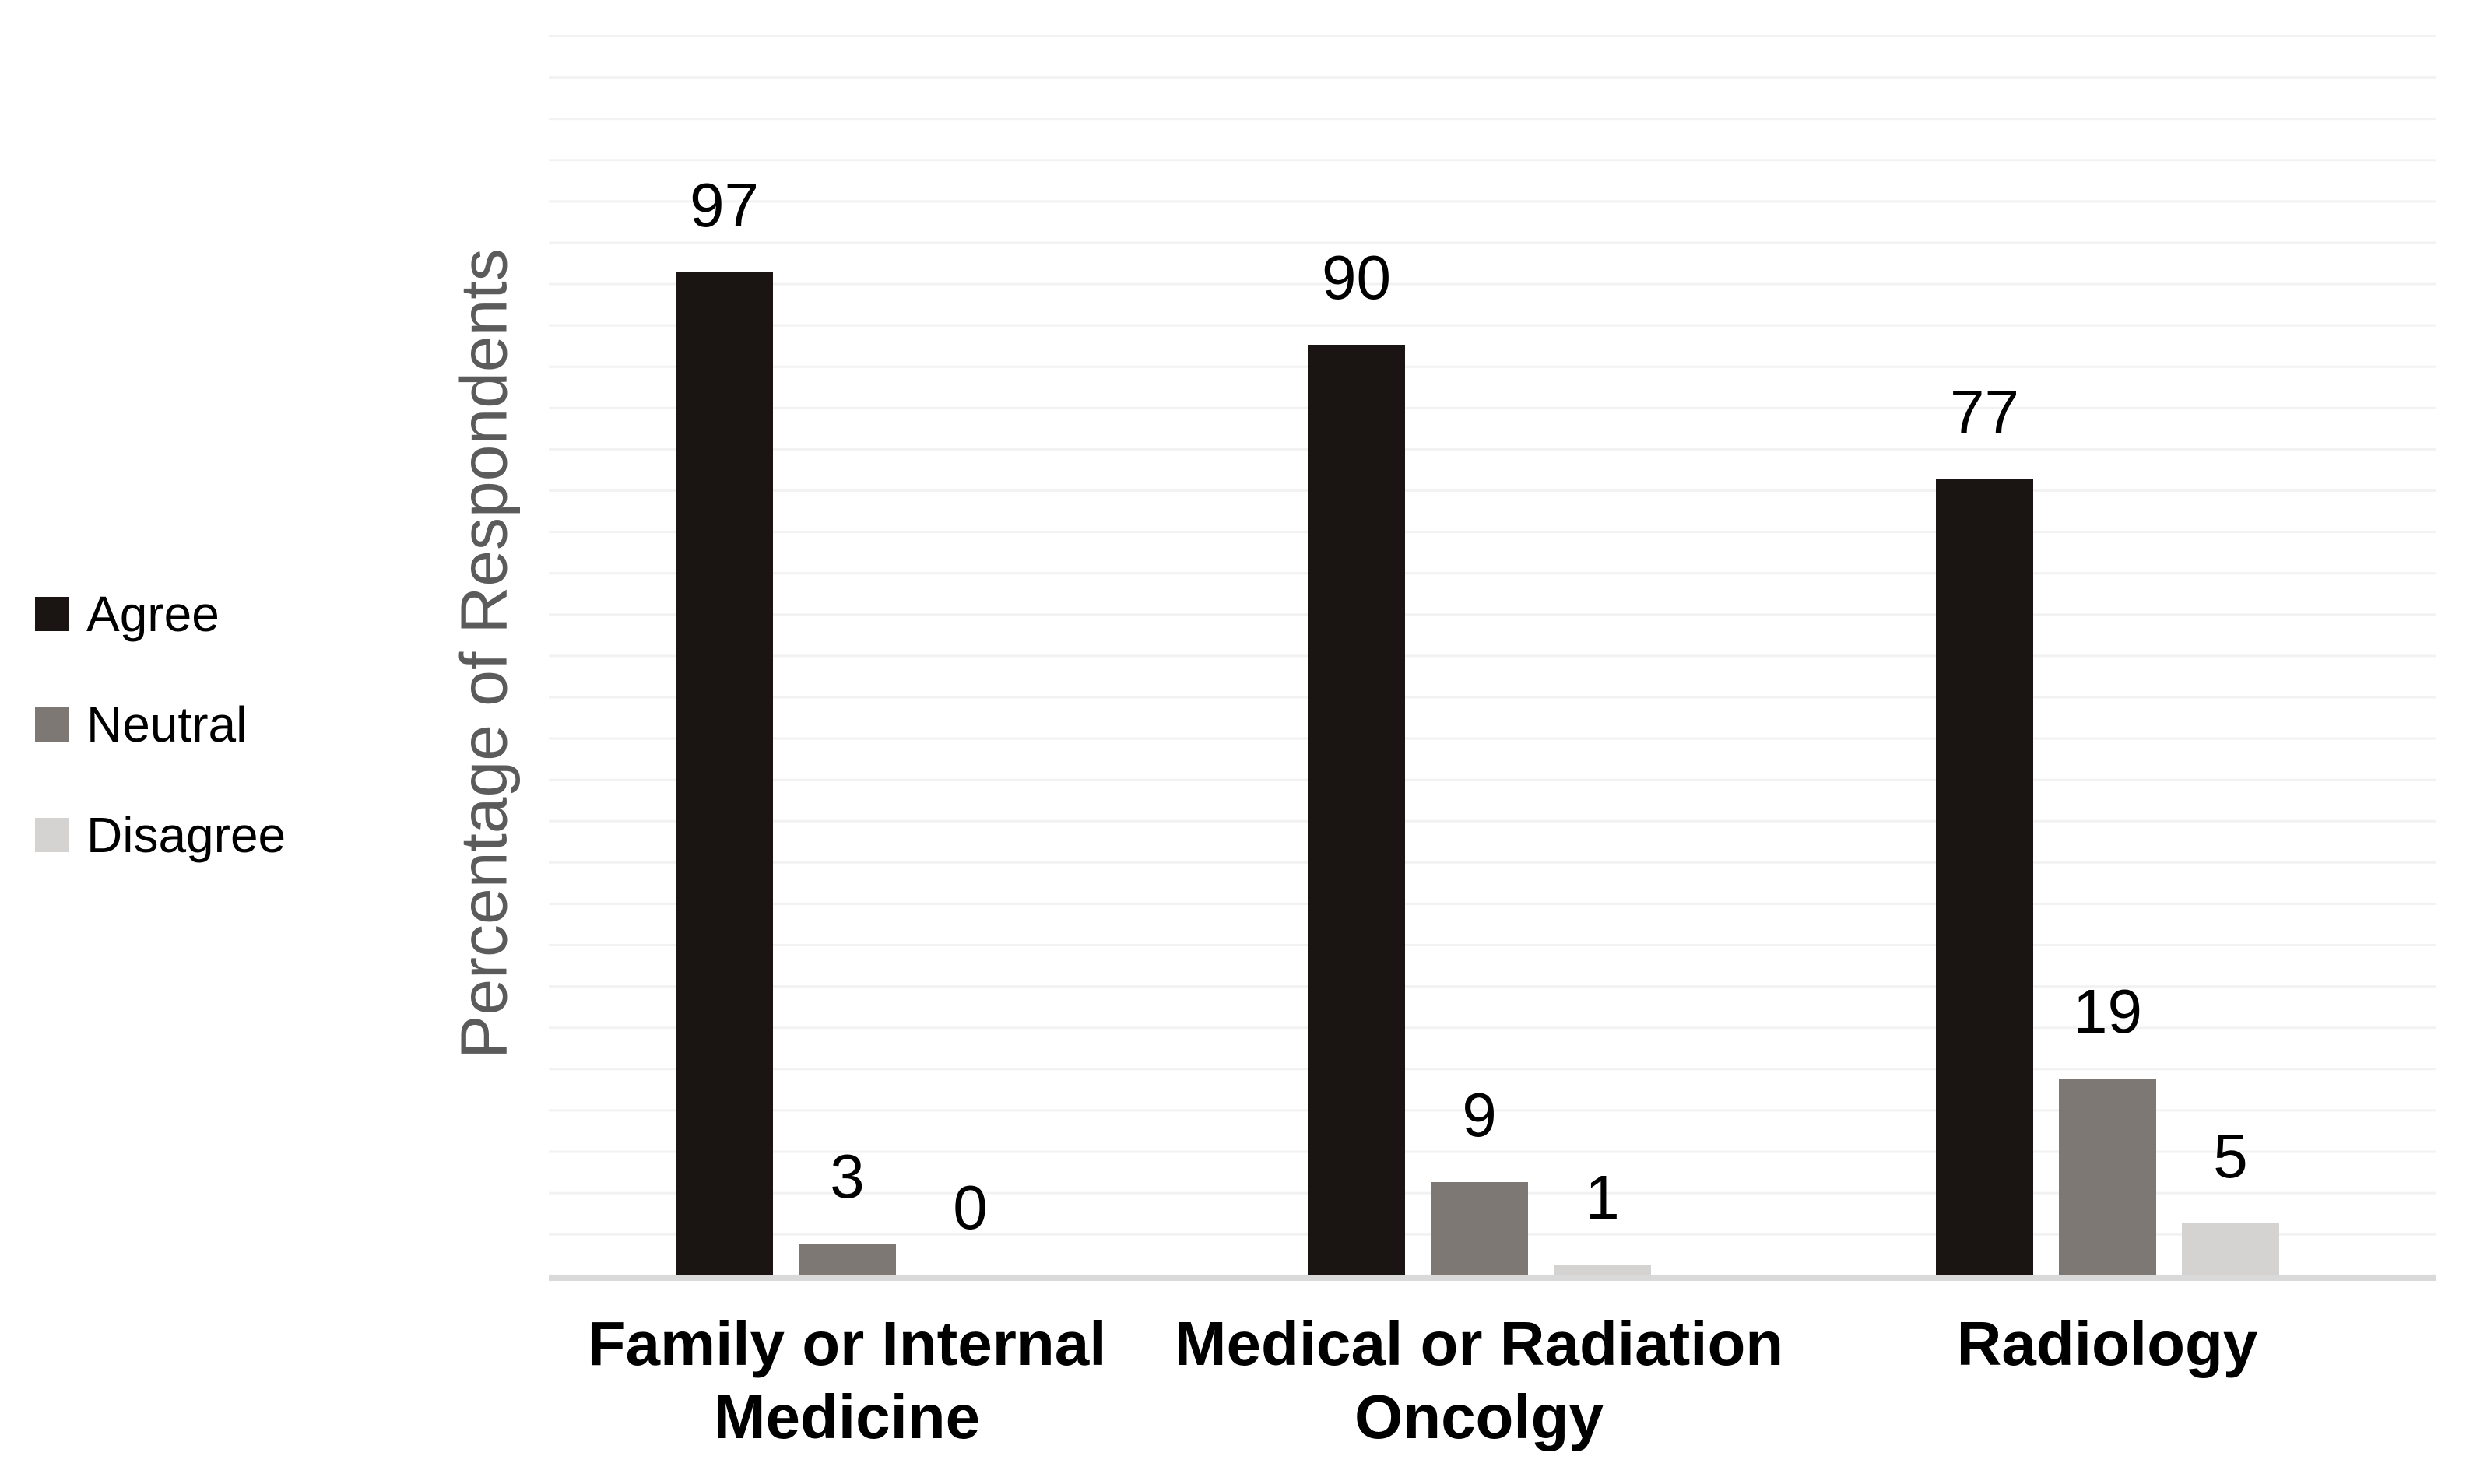 The height and width of the screenshot is (1484, 2466). What do you see at coordinates (847, 1380) in the screenshot?
I see `category-label: Family or Internal Medicine` at bounding box center [847, 1380].